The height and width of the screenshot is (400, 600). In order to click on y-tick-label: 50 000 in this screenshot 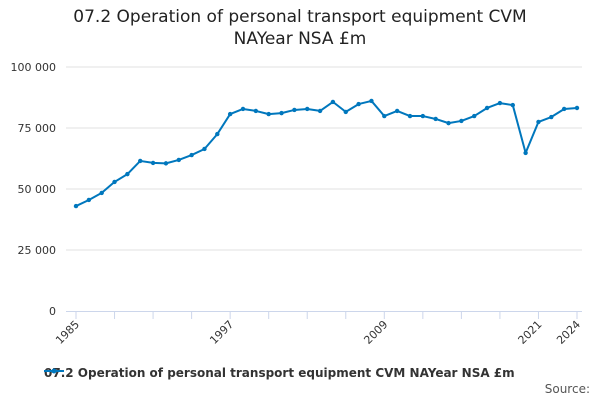, I will do `click(37, 189)`.